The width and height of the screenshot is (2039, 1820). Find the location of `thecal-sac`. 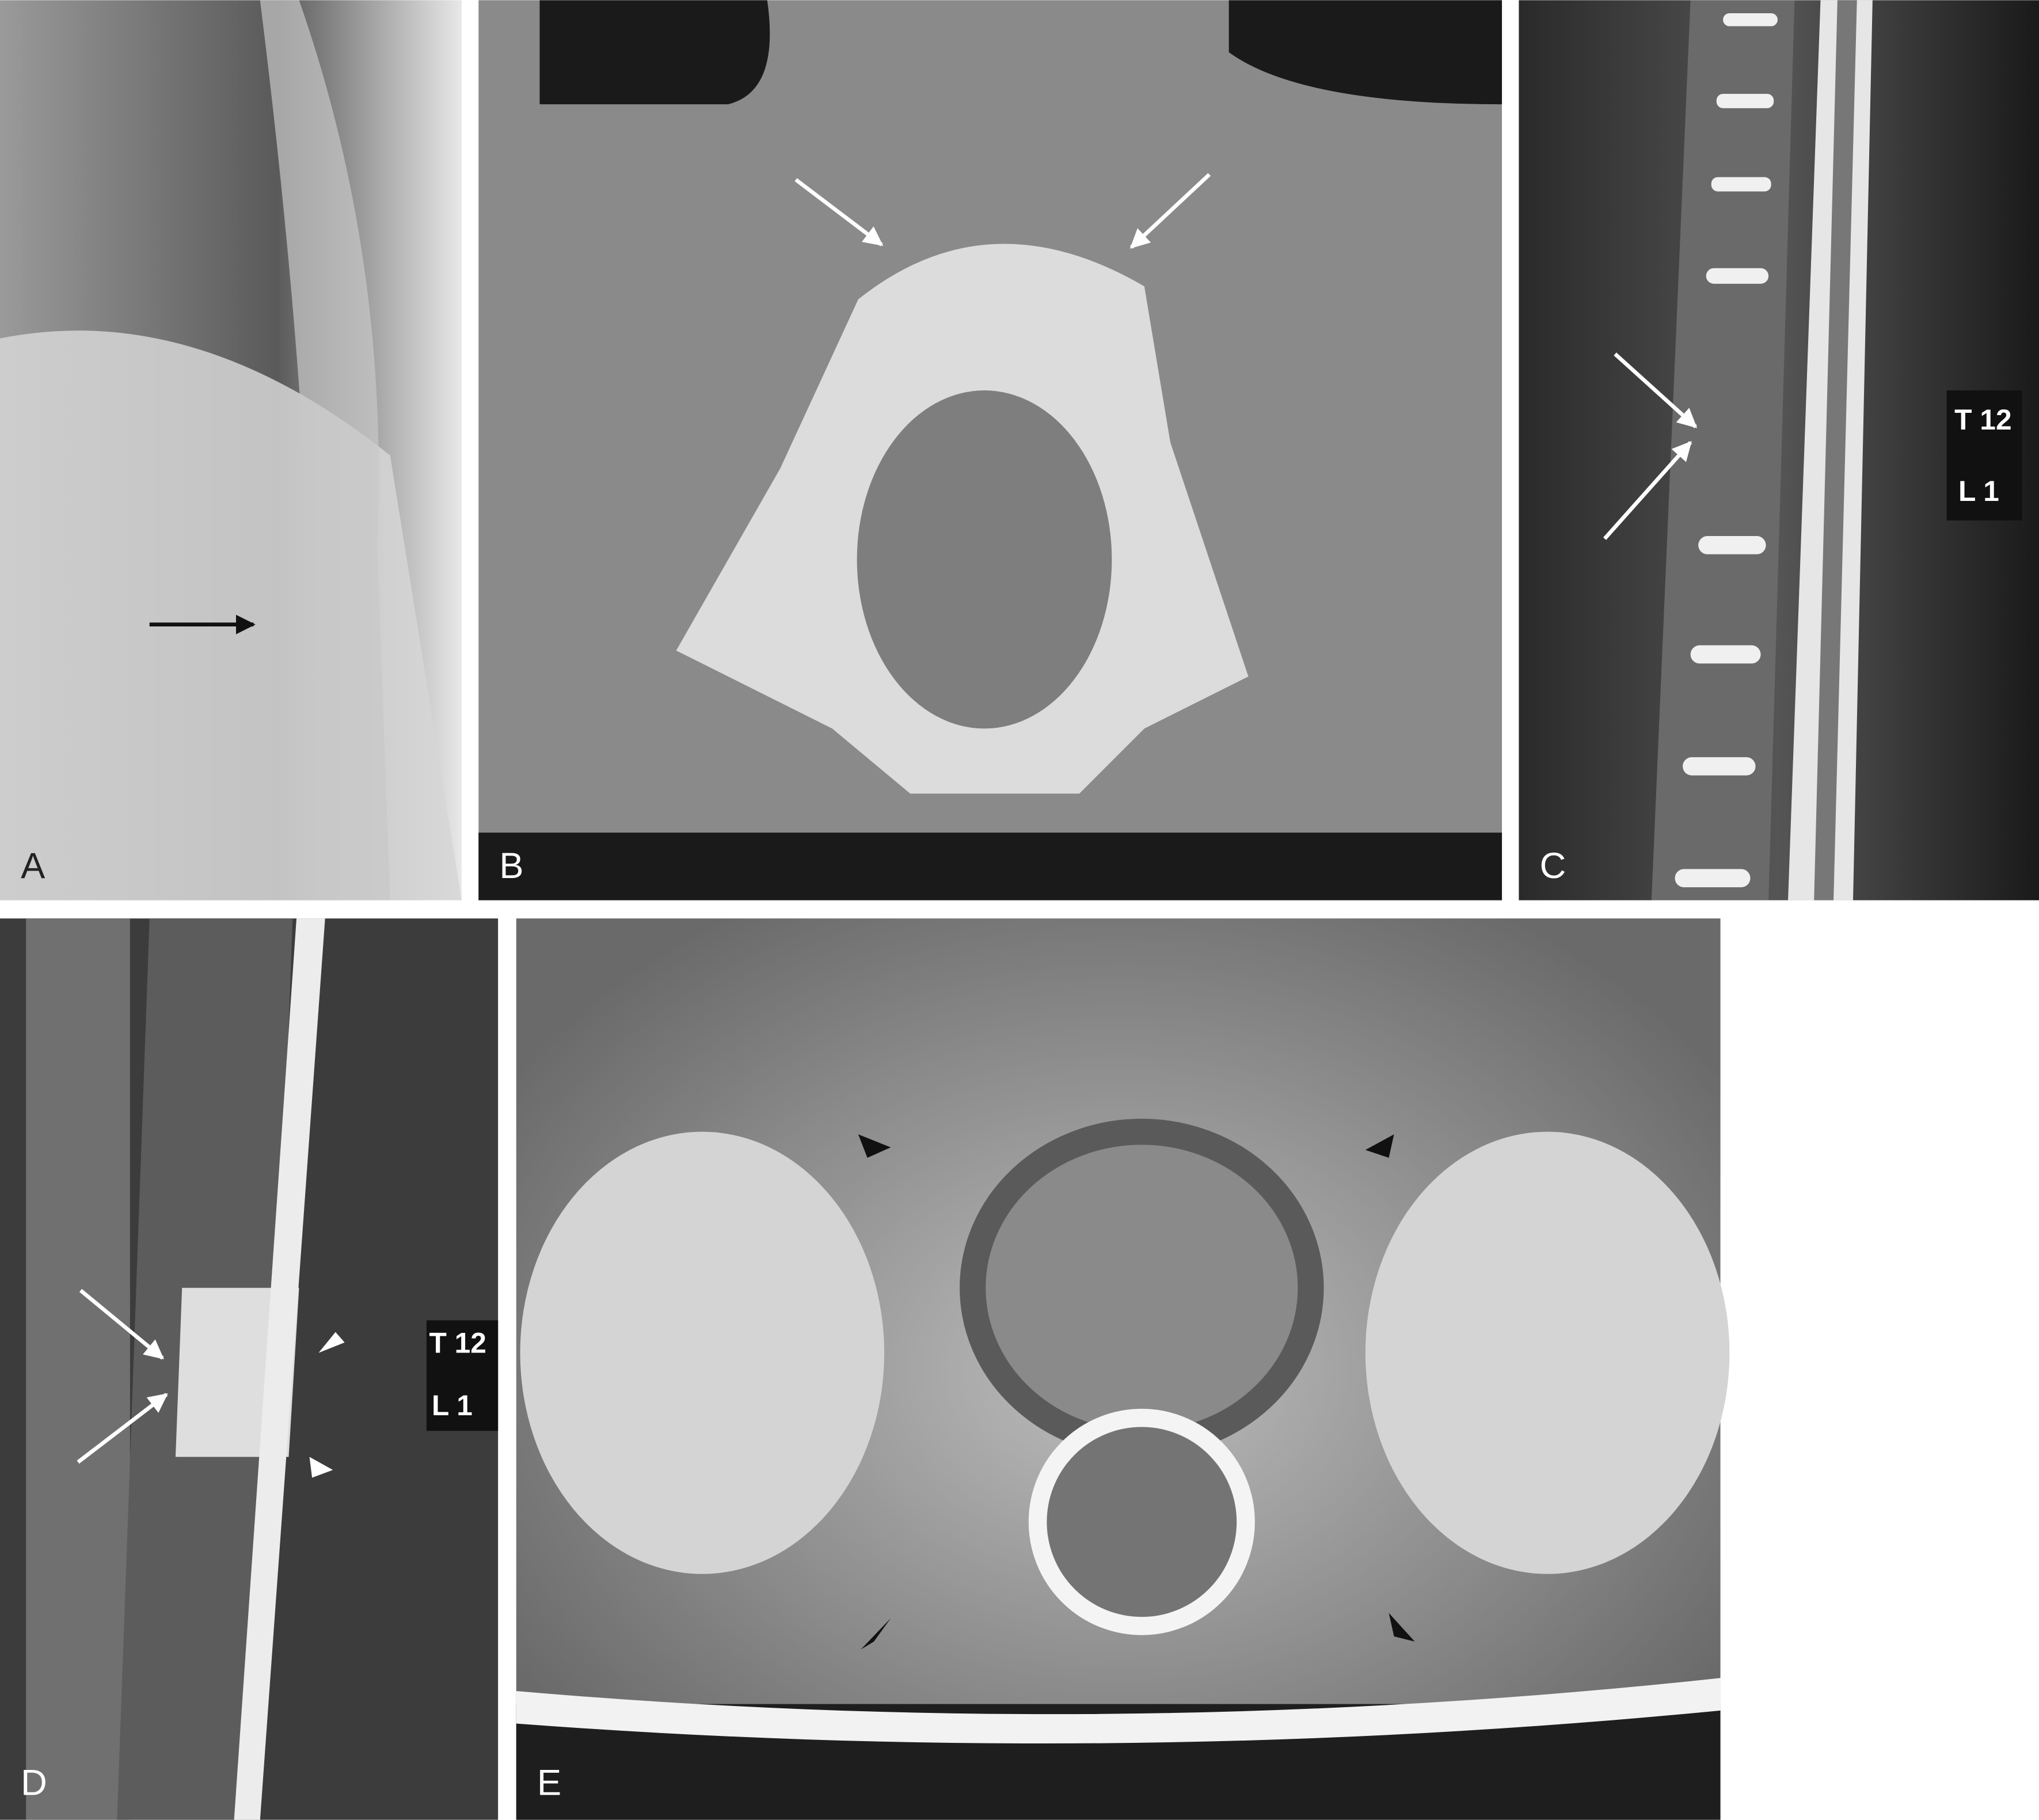

thecal-sac is located at coordinates (1141, 1522).